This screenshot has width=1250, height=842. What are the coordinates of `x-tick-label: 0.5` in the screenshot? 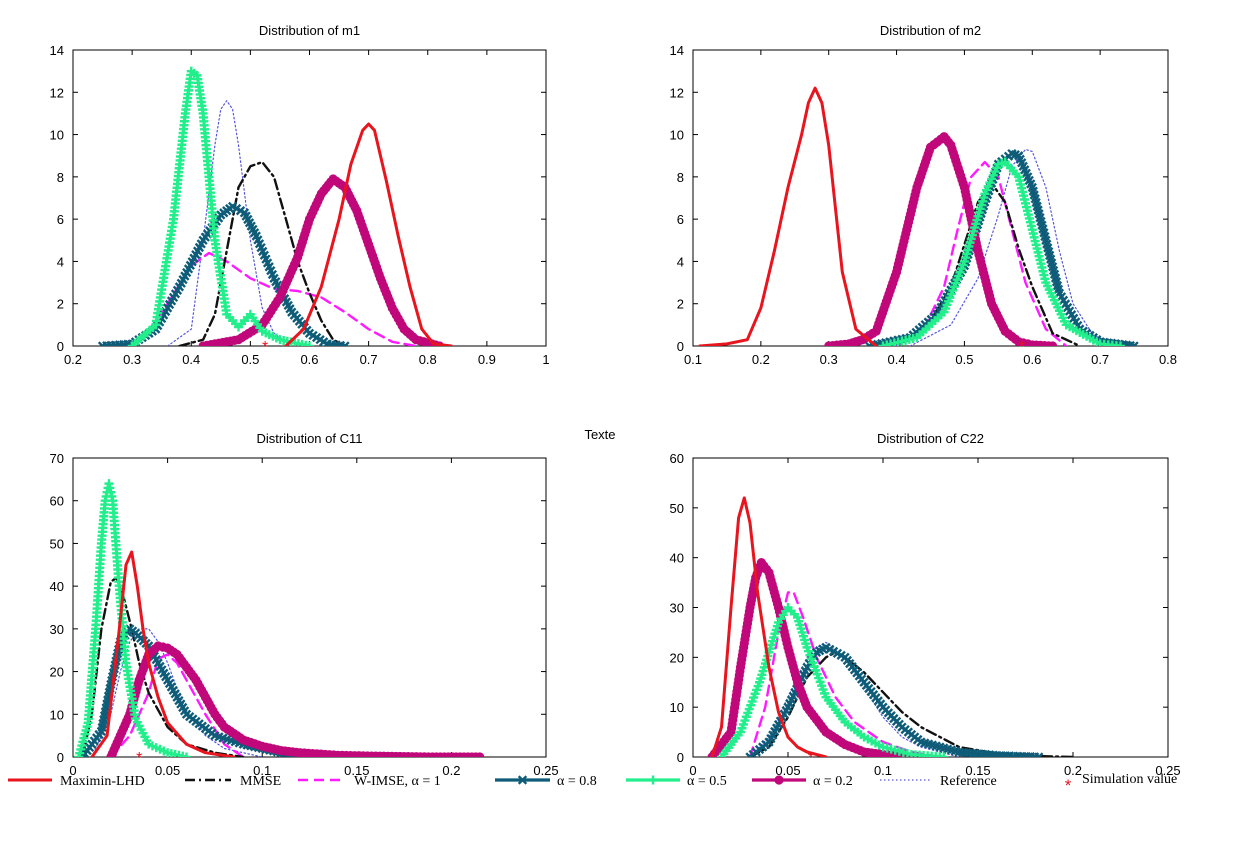 It's located at (964, 359).